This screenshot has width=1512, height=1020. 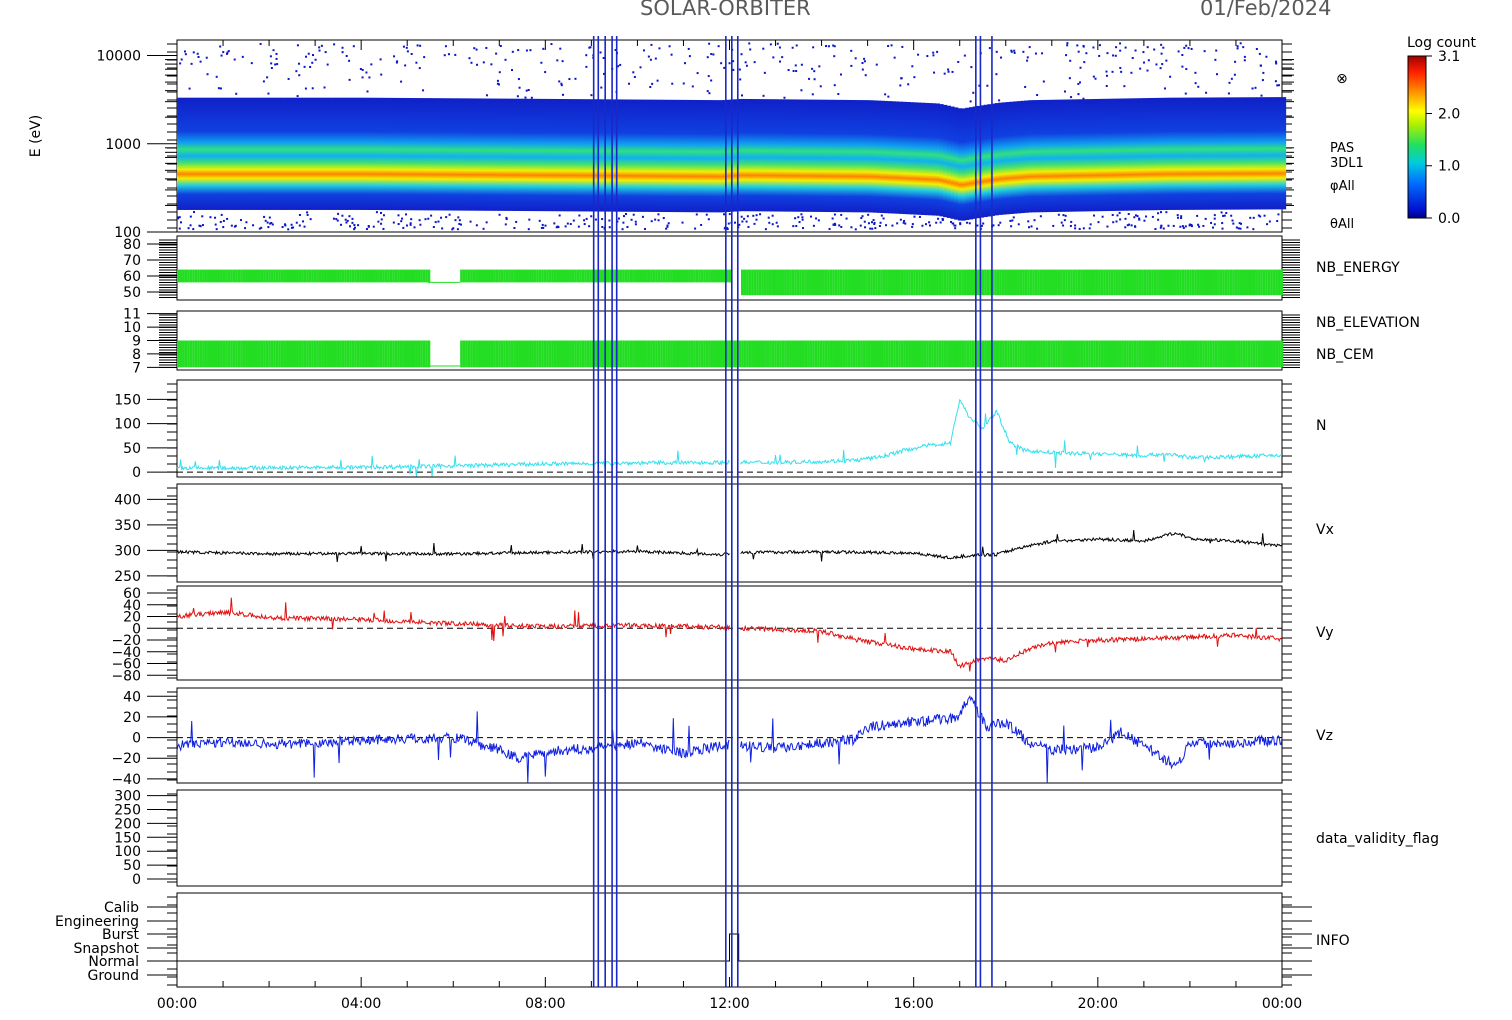 I want to click on info-mode-line, so click(x=729, y=947).